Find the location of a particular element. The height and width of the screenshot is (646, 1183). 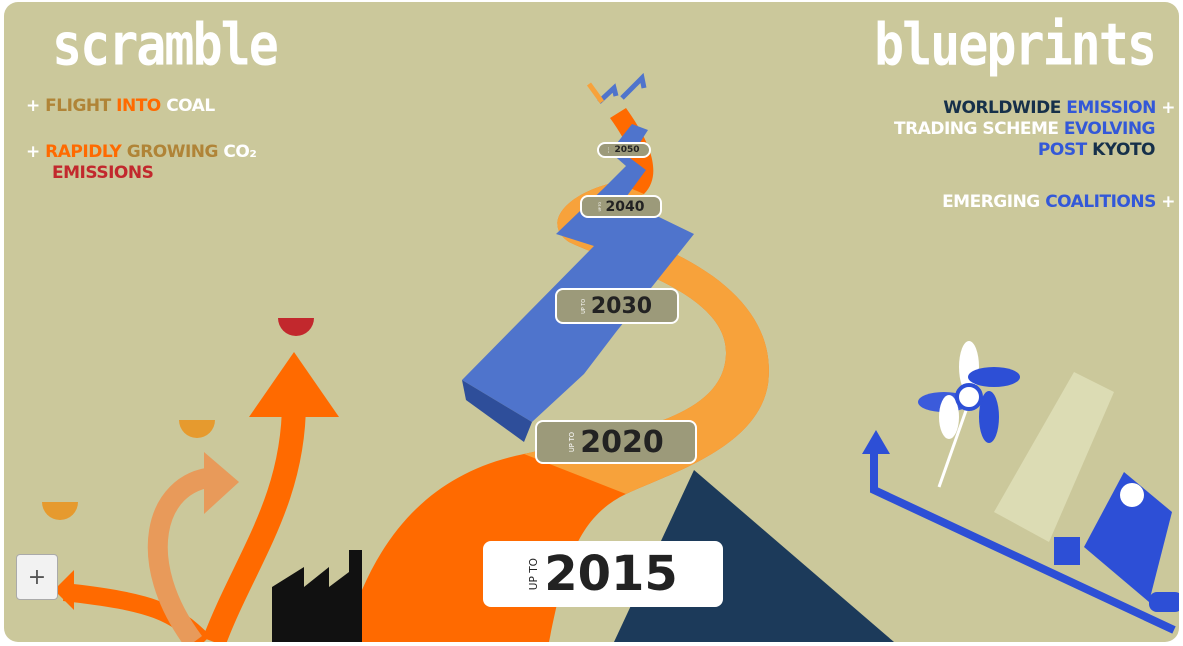

milestone: UP TO 2030 is located at coordinates (617, 306).